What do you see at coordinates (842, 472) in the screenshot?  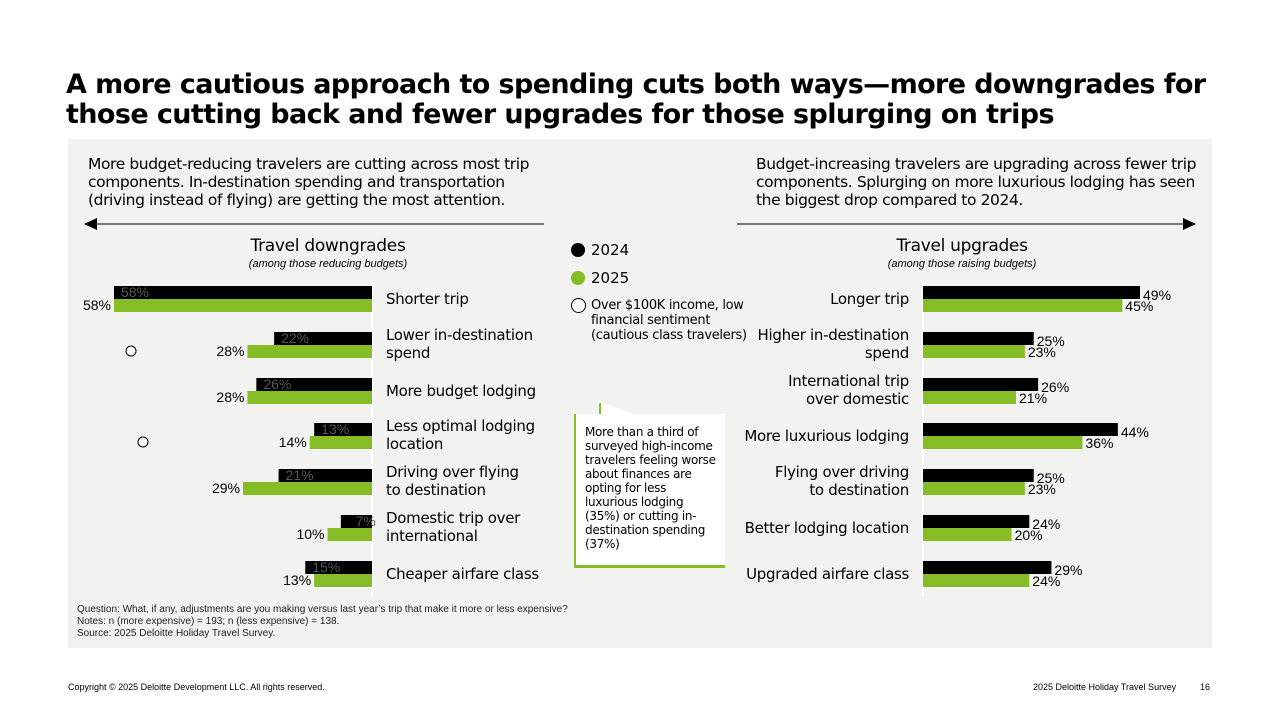 I see `upgrade-category-label: Flying over driving` at bounding box center [842, 472].